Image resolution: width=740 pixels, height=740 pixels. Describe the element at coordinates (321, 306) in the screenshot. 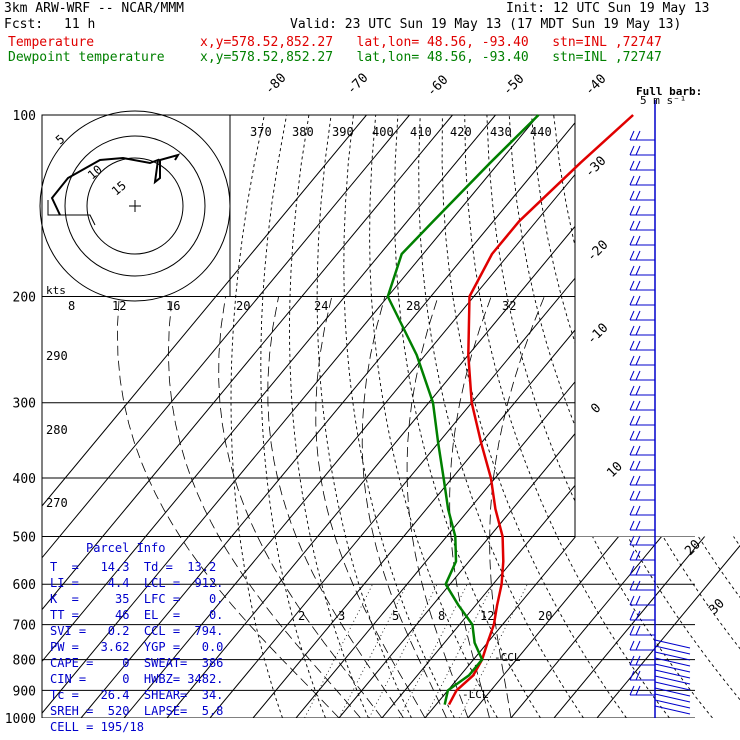

I see `hodograph-speed-label: 24` at that location.